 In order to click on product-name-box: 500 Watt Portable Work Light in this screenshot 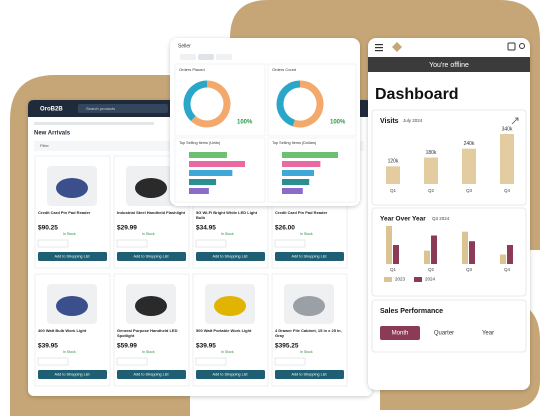, I will do `click(224, 331)`.